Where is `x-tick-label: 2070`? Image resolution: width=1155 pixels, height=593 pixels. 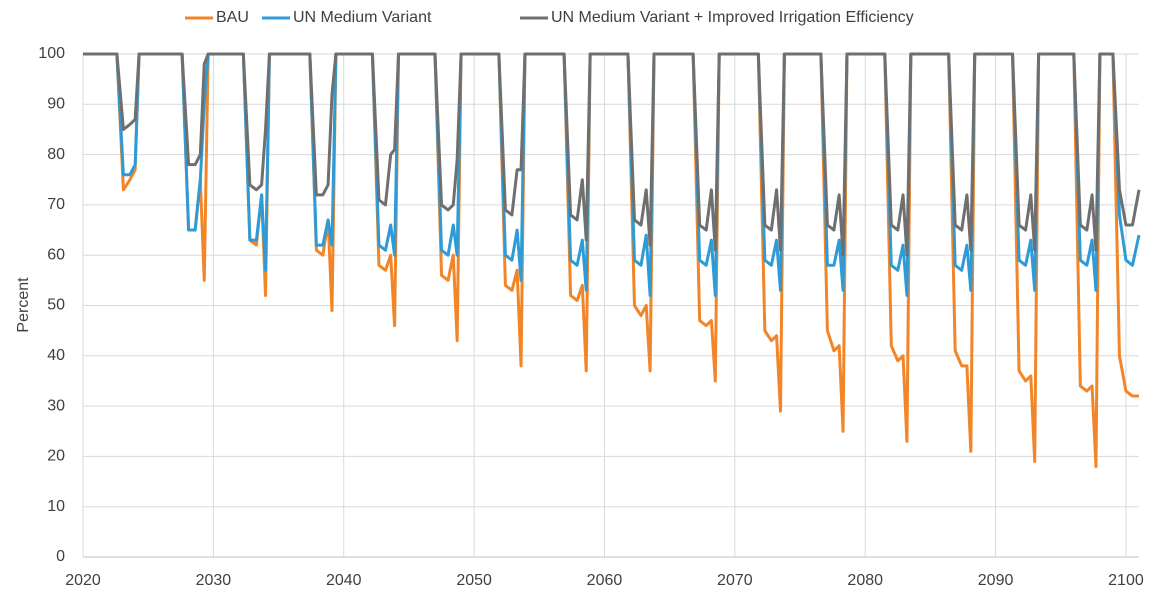
x-tick-label: 2070 is located at coordinates (735, 580).